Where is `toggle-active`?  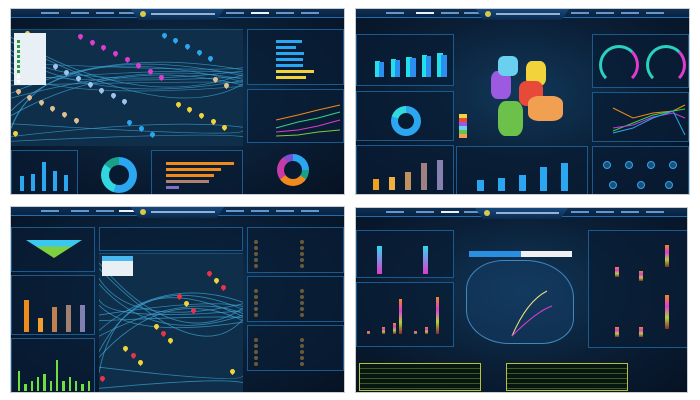 toggle-active is located at coordinates (495, 254).